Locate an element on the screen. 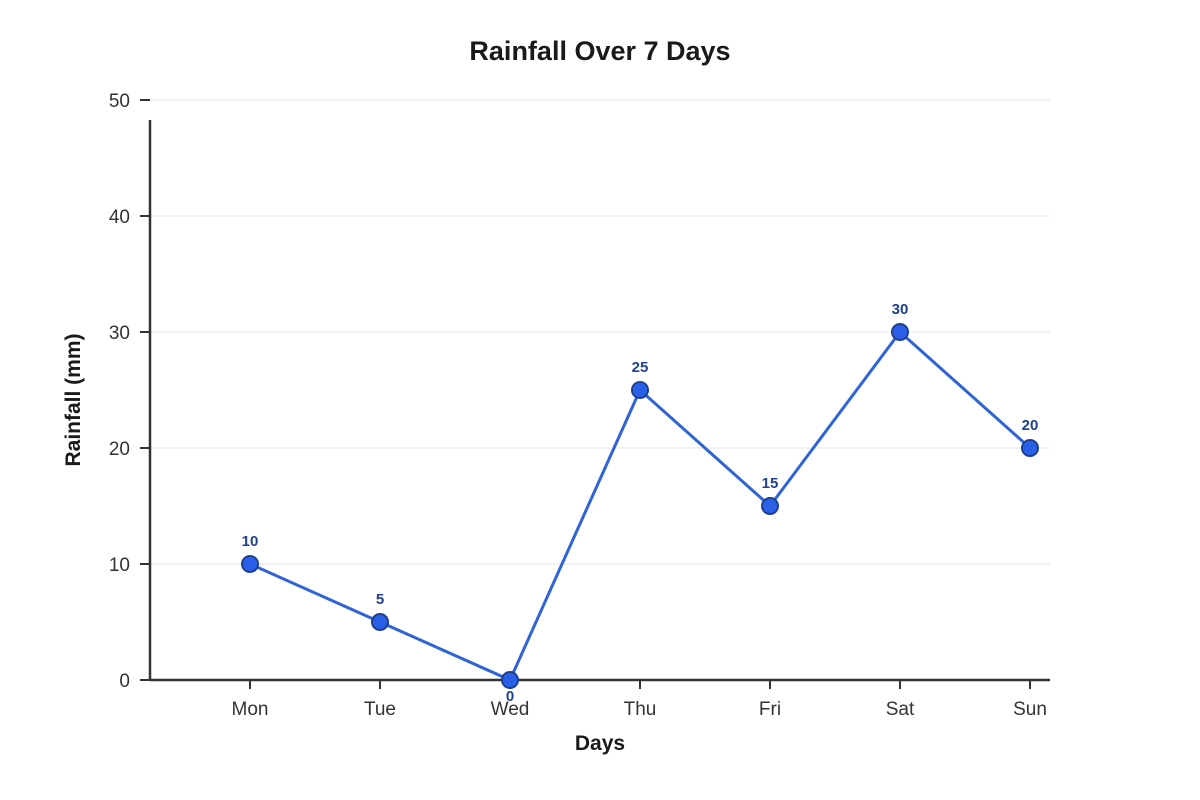 The width and height of the screenshot is (1200, 800). data-label: 30 is located at coordinates (900, 309).